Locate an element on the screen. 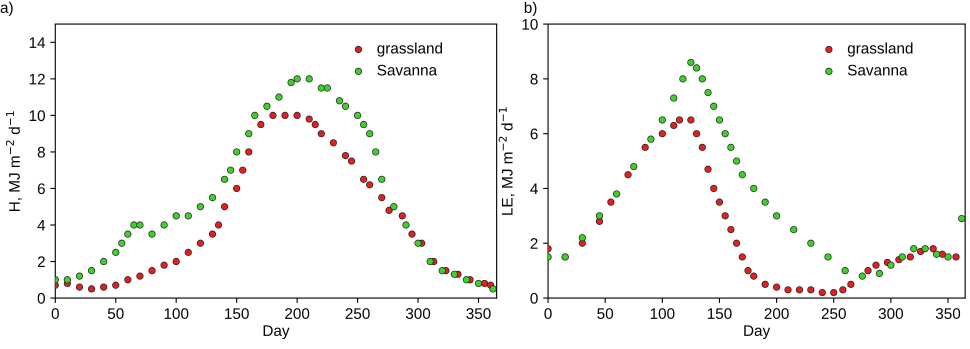 This screenshot has height=349, width=970. y-tick-label: 0 is located at coordinates (534, 298).